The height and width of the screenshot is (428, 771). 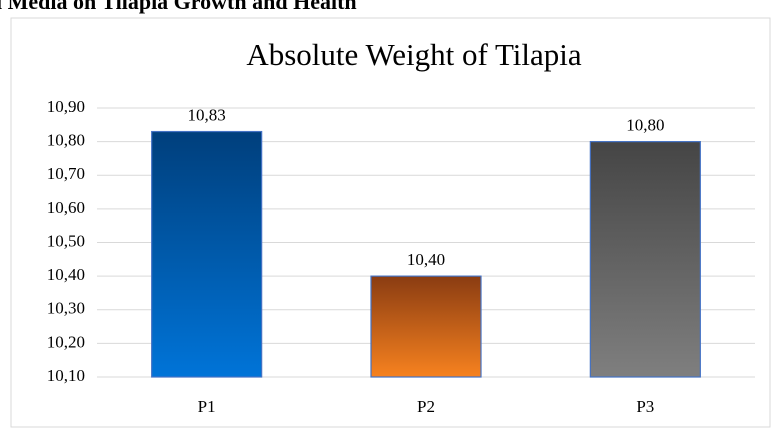 What do you see at coordinates (207, 114) in the screenshot?
I see `data-label: 10,83` at bounding box center [207, 114].